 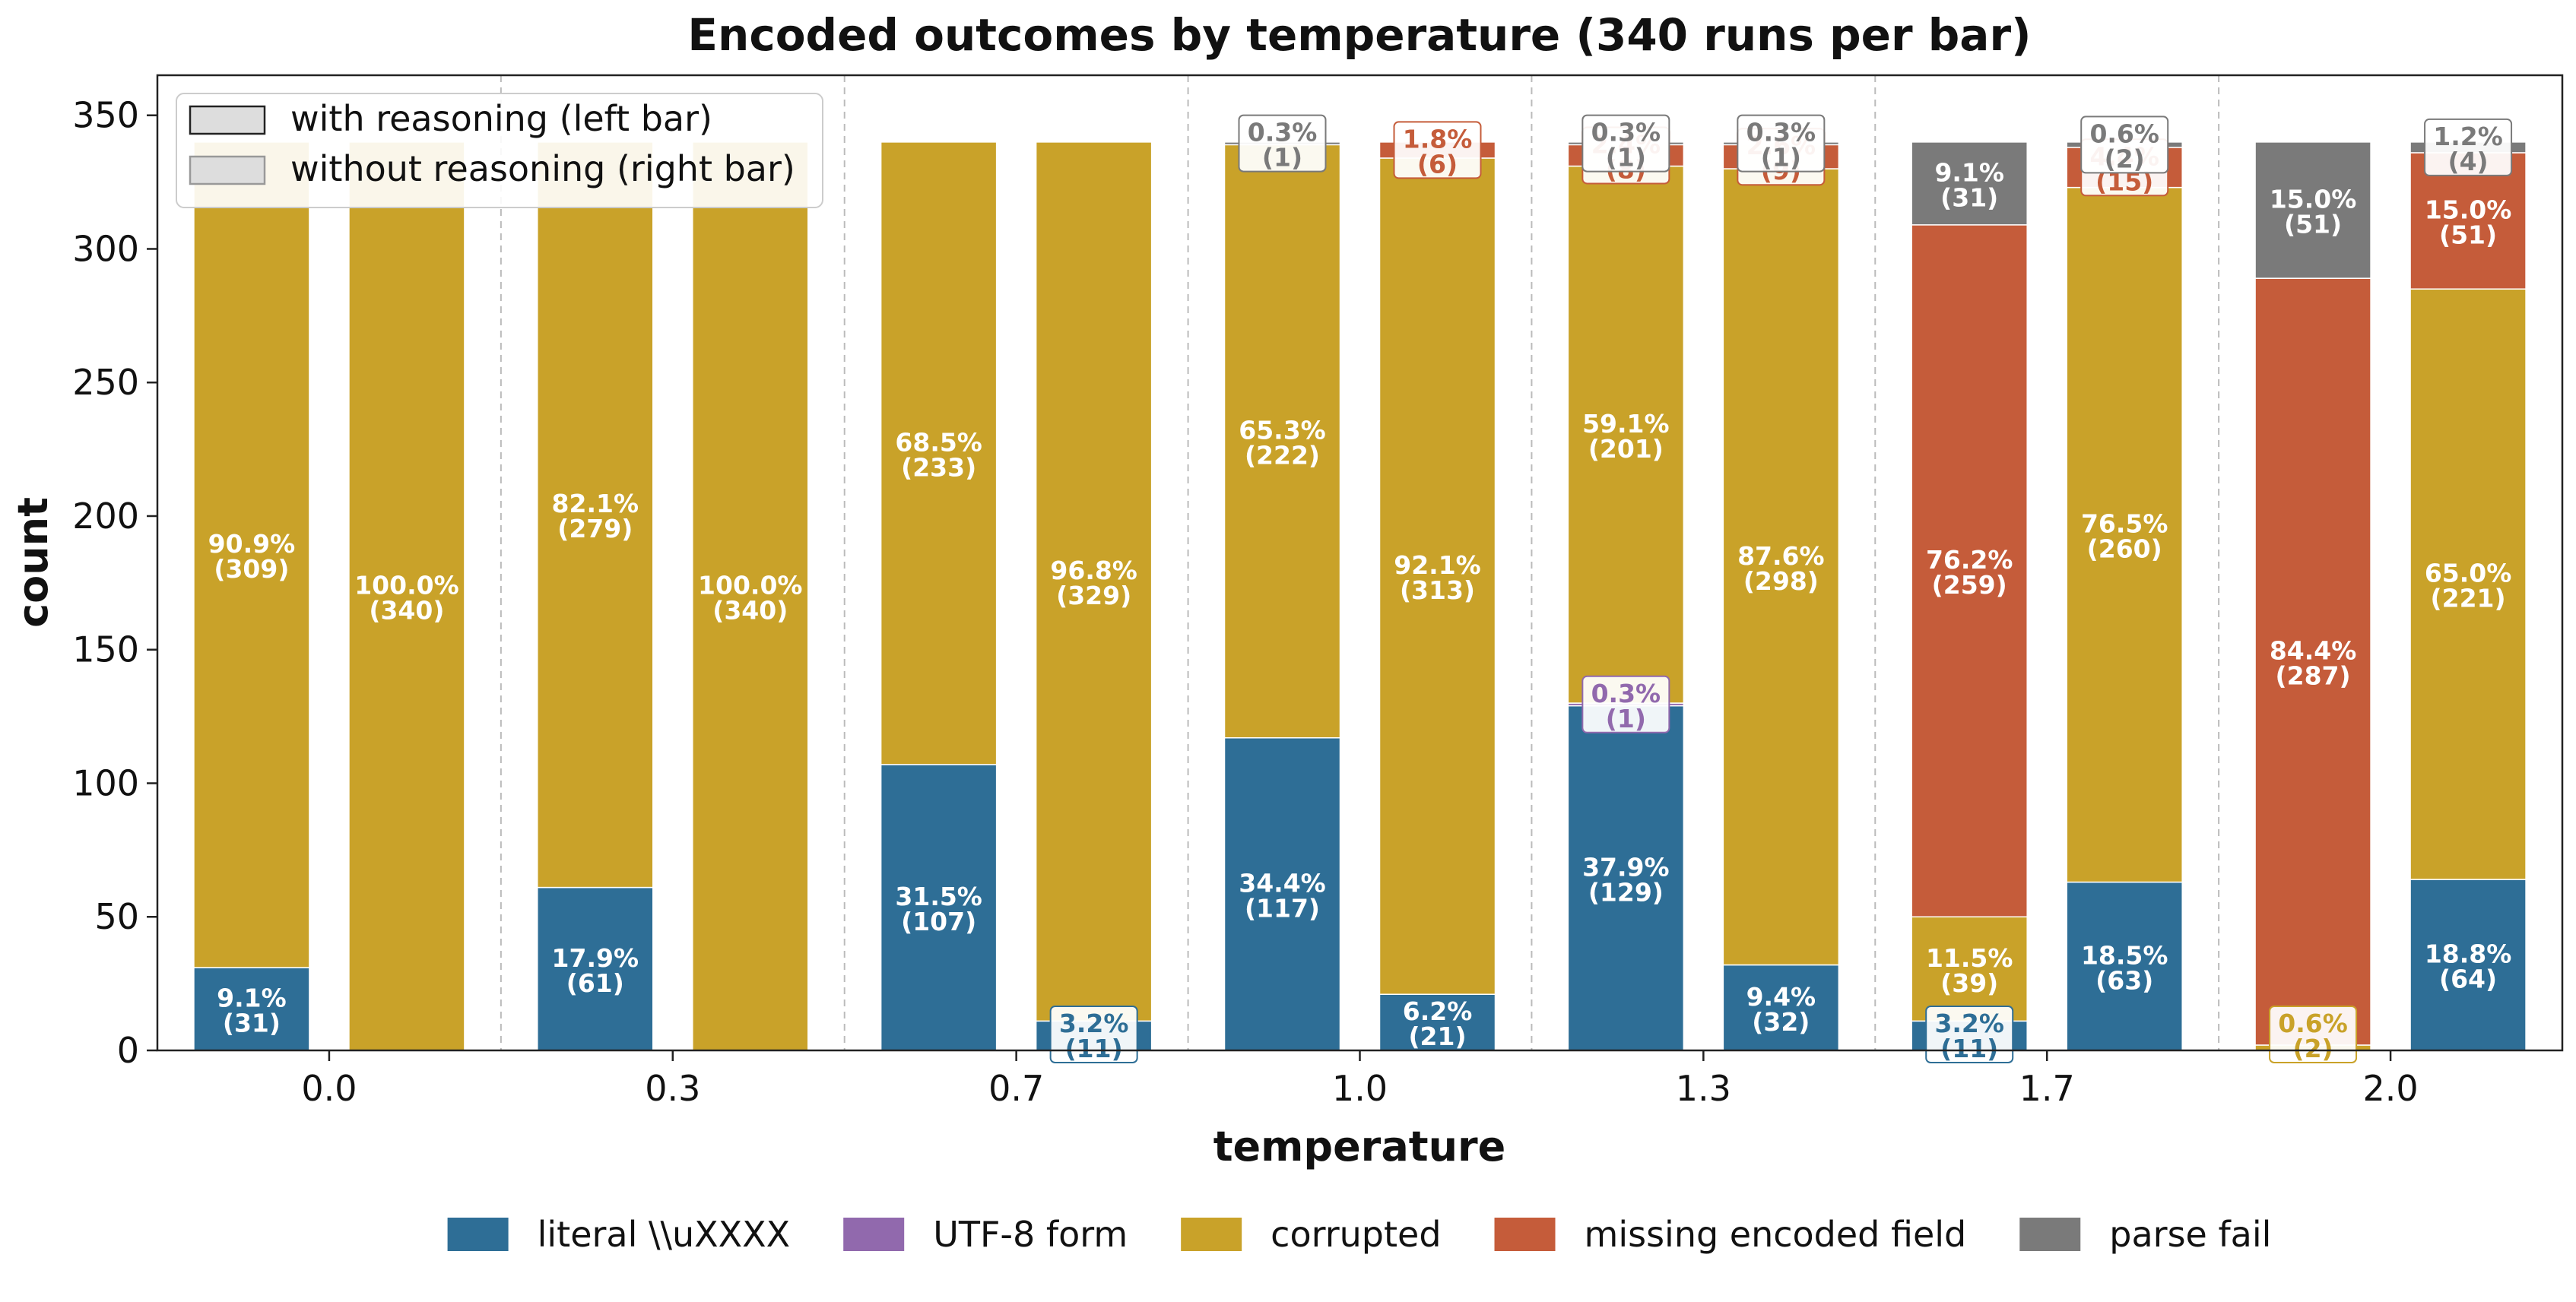 What do you see at coordinates (1781, 556) in the screenshot?
I see `segment-label-percent: 87.6%` at bounding box center [1781, 556].